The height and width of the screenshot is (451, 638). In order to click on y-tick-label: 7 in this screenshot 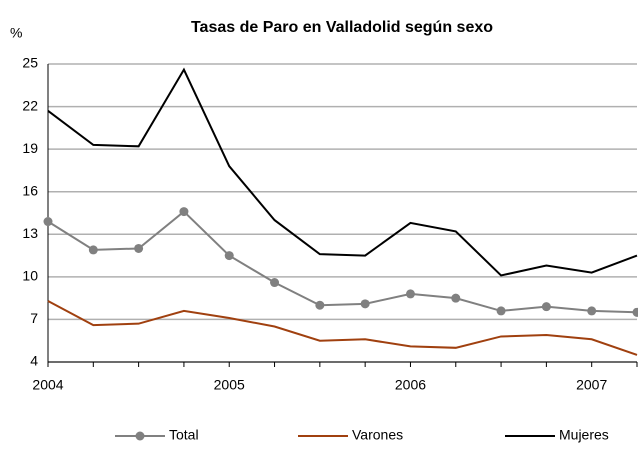, I will do `click(34, 318)`.